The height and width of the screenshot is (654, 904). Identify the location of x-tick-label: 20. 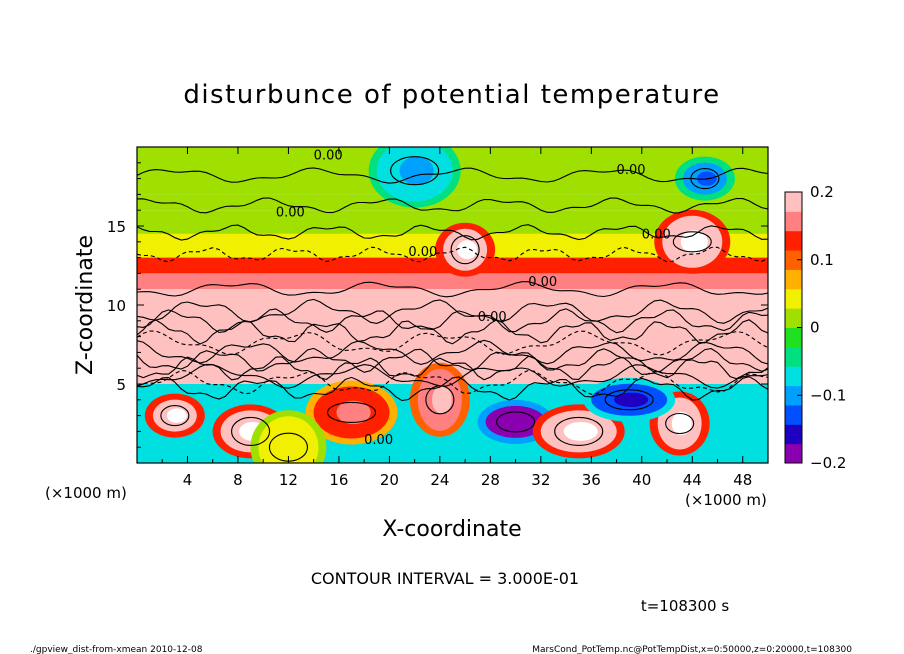
(389, 480).